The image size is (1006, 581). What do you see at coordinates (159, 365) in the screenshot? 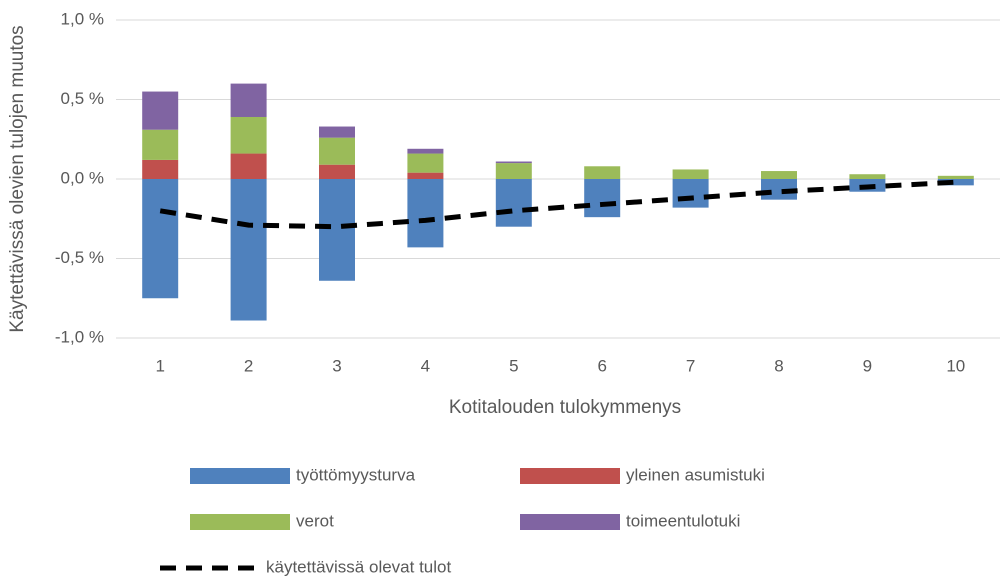
I see `x-tick-label: 1` at bounding box center [159, 365].